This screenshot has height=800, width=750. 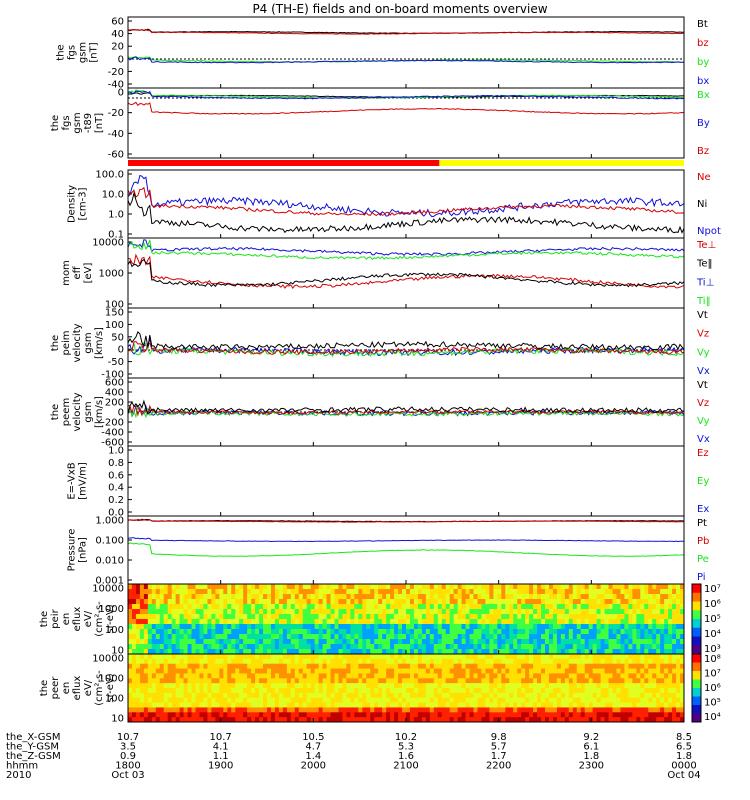 I want to click on legend-entry: Te‖, so click(x=704, y=264).